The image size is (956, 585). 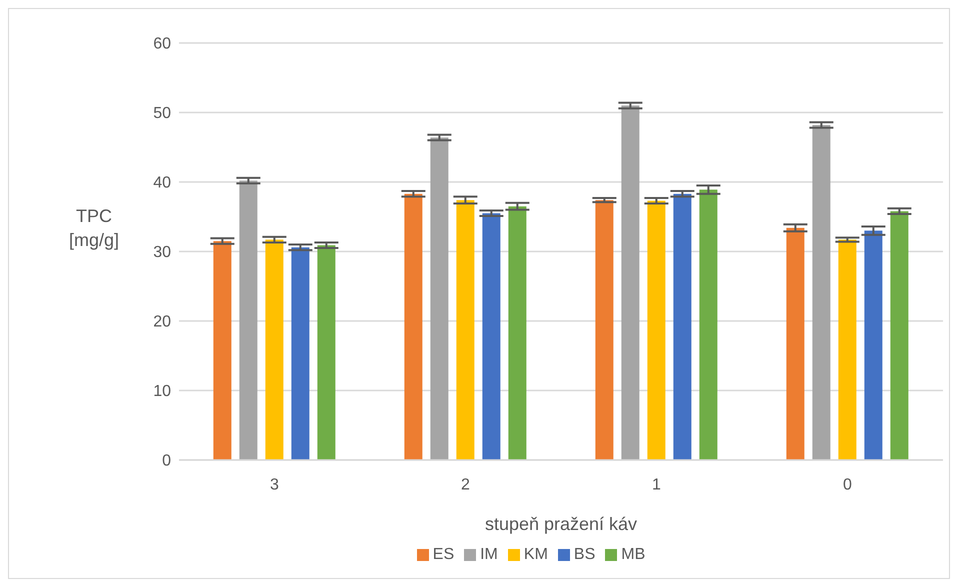 I want to click on legend-label: MB, so click(x=633, y=554).